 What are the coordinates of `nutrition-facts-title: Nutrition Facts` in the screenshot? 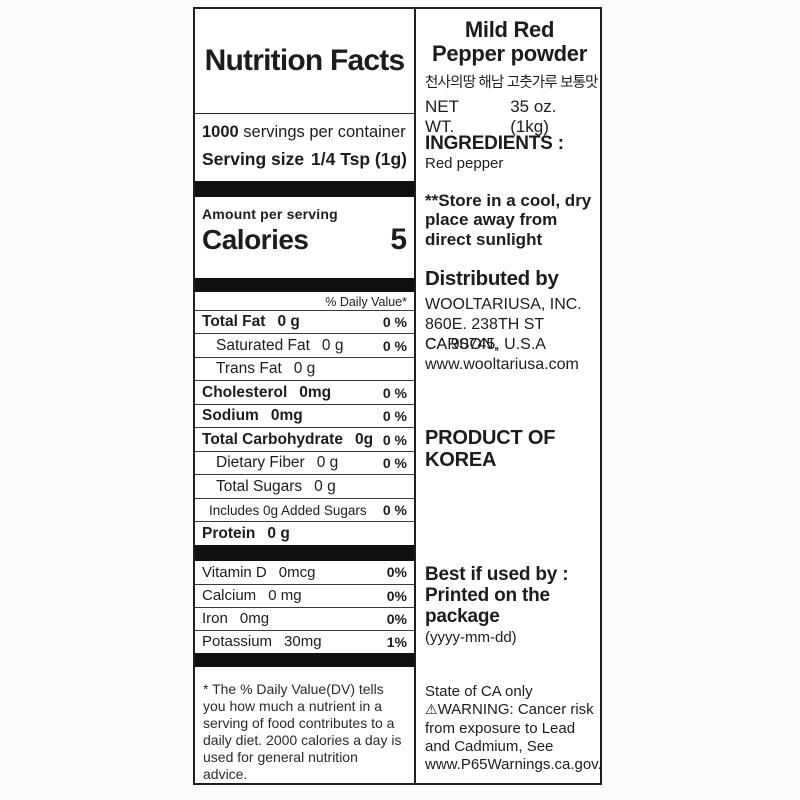 It's located at (304, 60).